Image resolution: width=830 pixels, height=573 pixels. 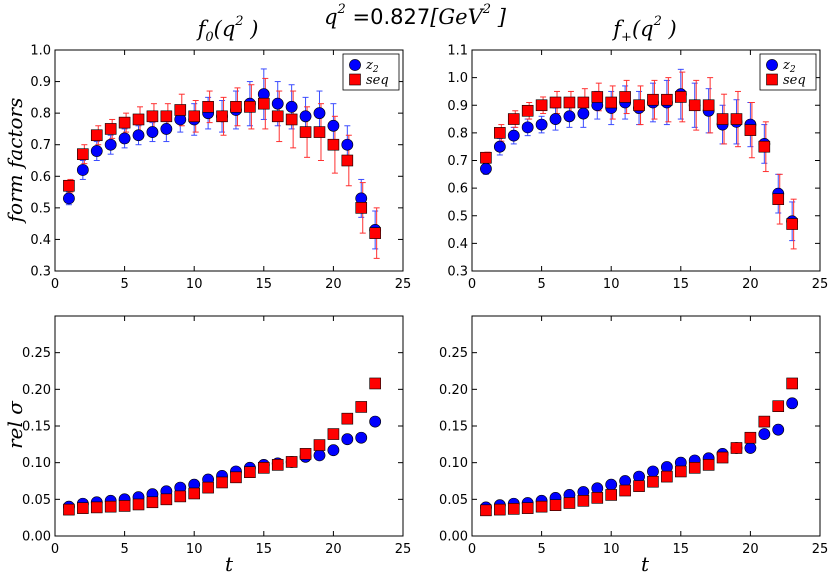 What do you see at coordinates (617, 29) in the screenshot?
I see `col-title-fplus-main: f` at bounding box center [617, 29].